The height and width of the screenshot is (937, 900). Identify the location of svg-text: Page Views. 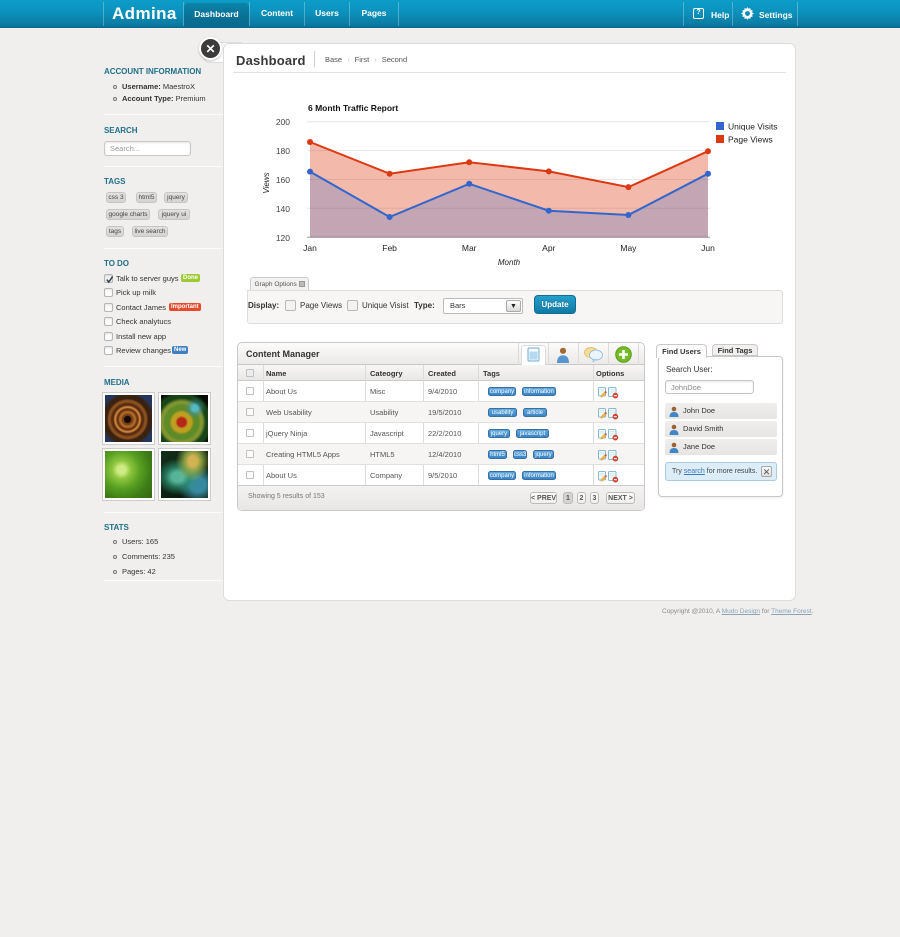
(750, 140).